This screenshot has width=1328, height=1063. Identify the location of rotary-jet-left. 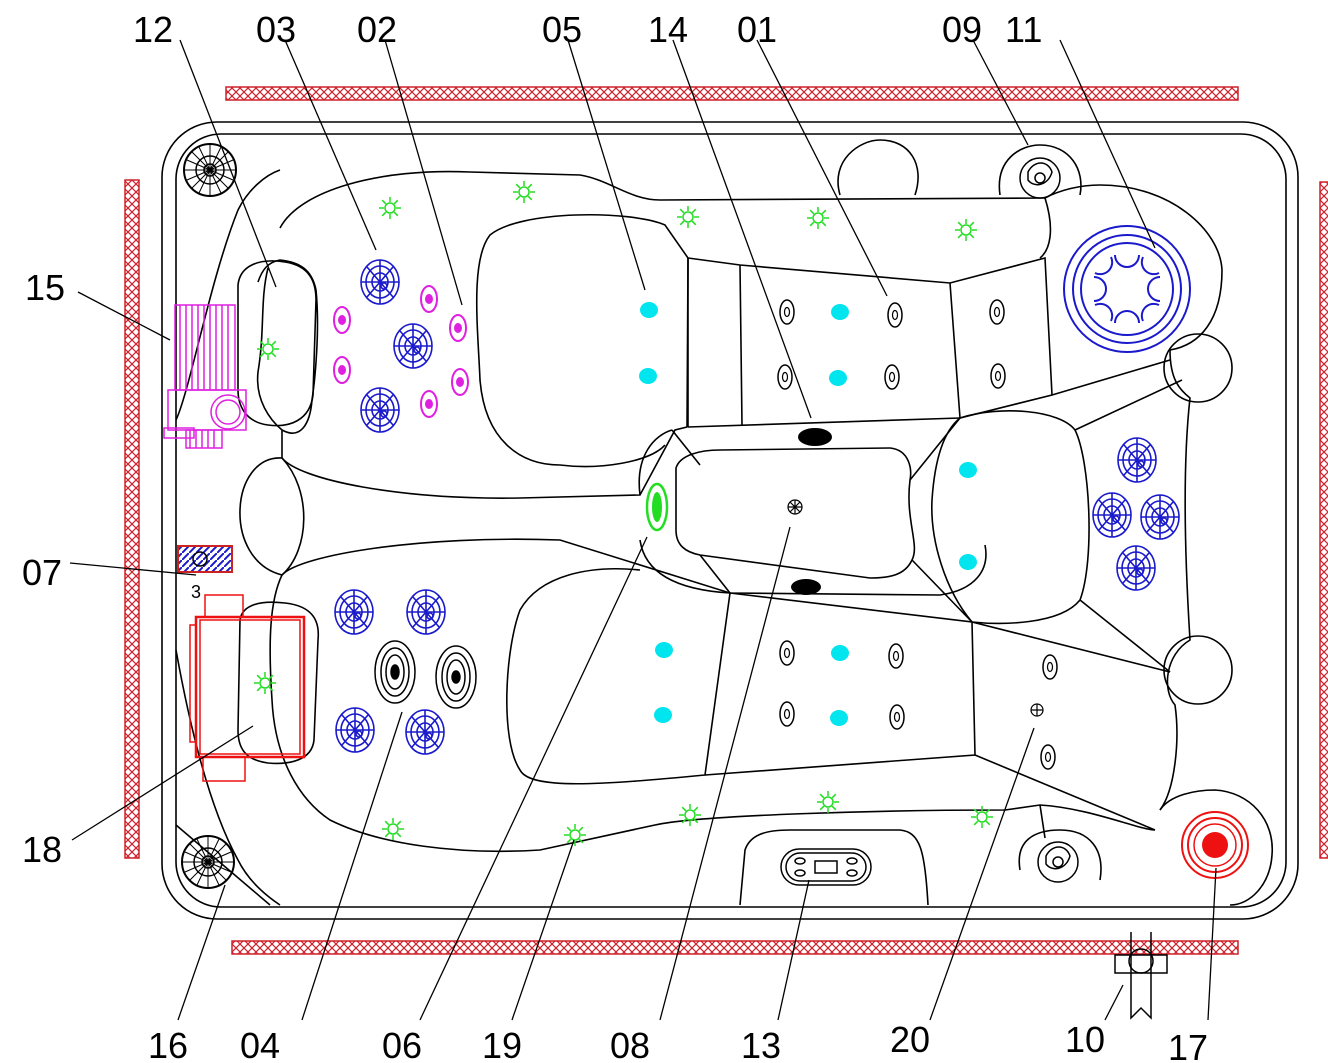
(395, 672).